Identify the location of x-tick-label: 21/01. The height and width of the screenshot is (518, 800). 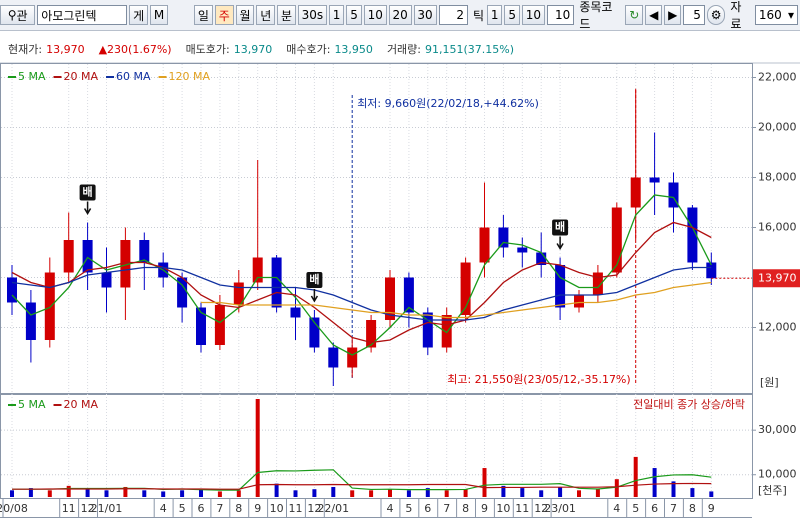
(107, 508).